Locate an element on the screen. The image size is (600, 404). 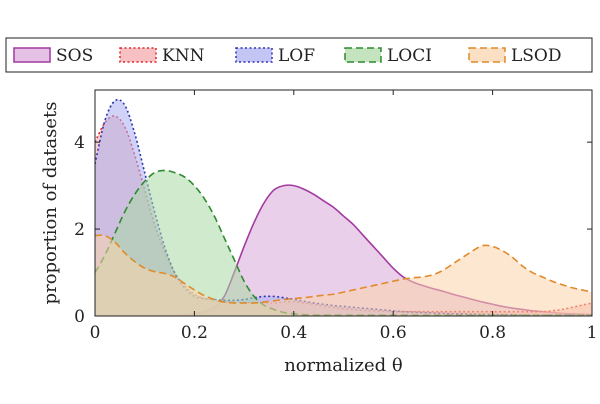
legend-swatch-knn is located at coordinates (138, 55).